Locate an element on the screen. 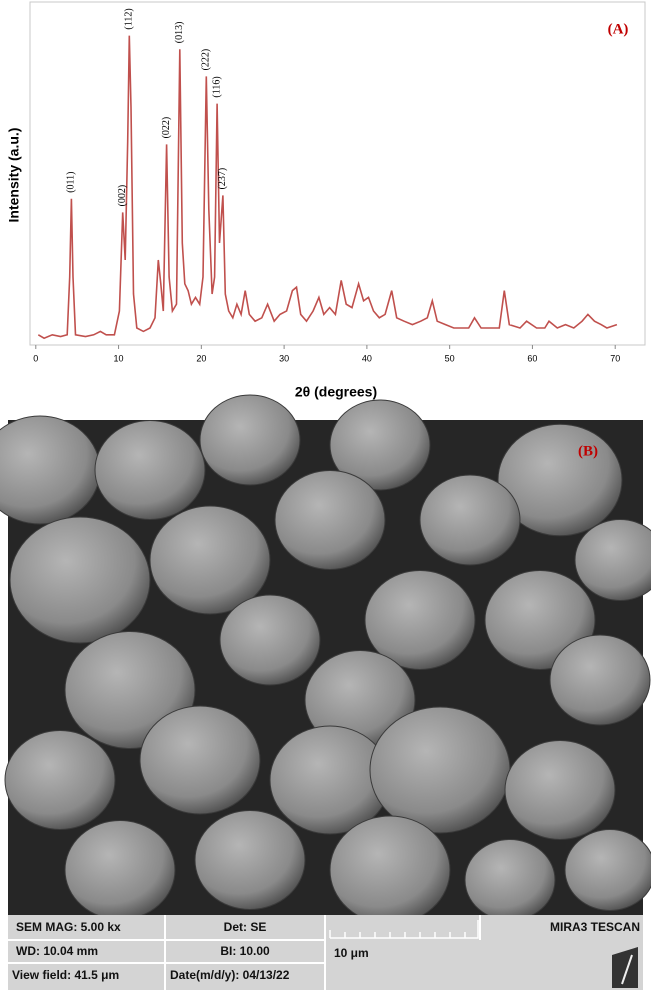 This screenshot has height=997, width=651. x-tick-label: 0 is located at coordinates (35, 358).